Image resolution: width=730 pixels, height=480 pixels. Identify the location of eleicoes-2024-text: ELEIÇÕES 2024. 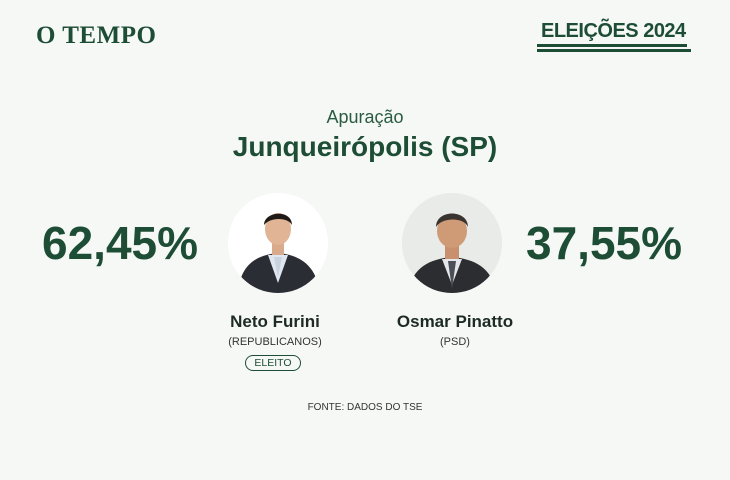
(613, 31).